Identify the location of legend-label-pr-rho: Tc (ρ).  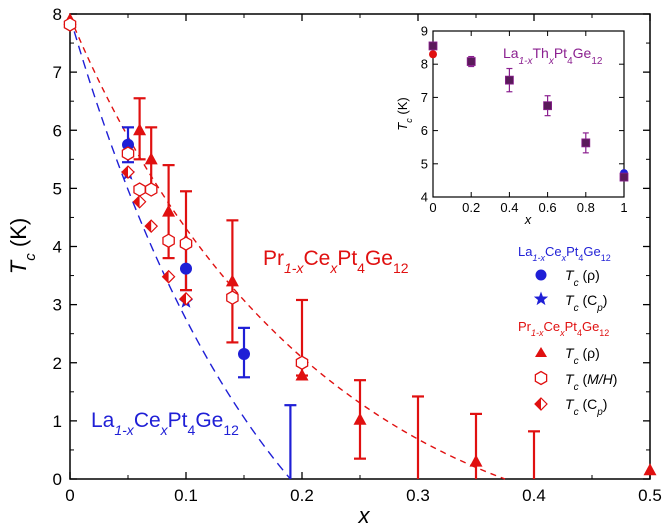
(582, 356).